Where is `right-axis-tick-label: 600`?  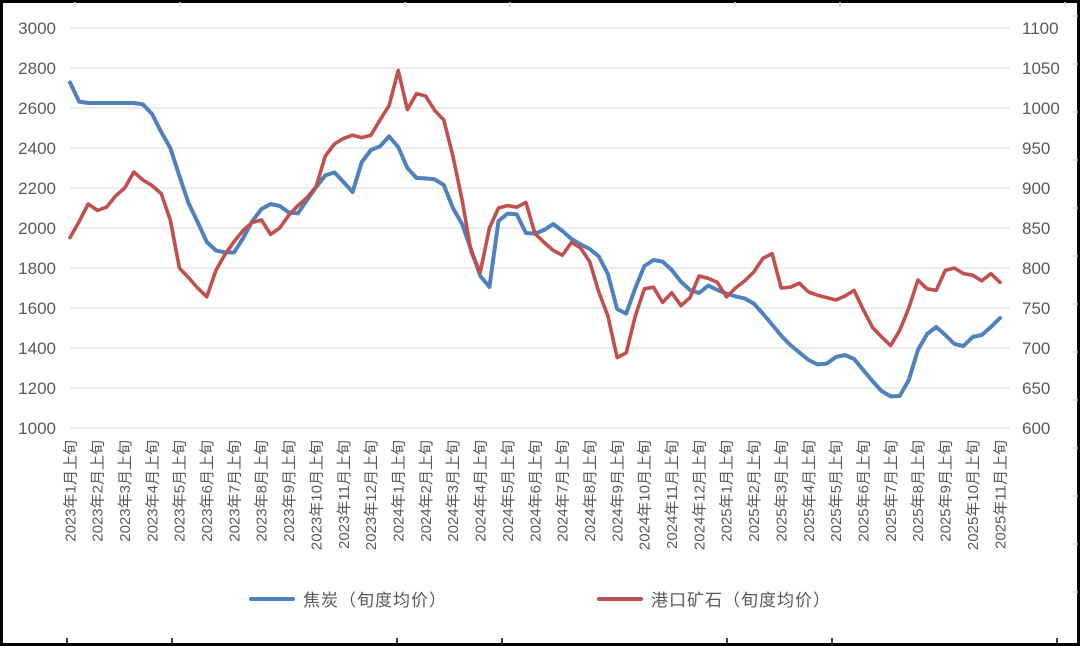 right-axis-tick-label: 600 is located at coordinates (1036, 428).